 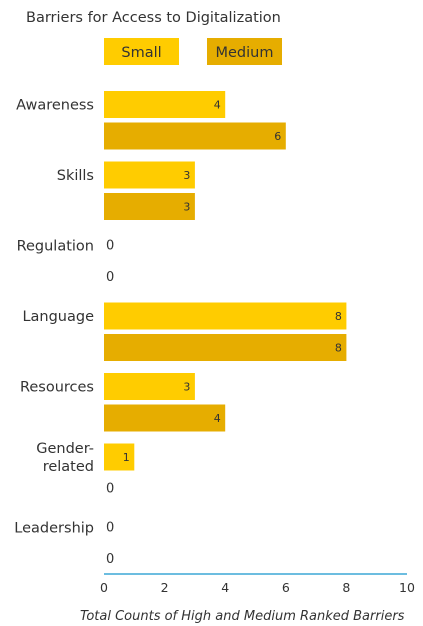 I want to click on x-tick-label: 2, so click(x=165, y=587).